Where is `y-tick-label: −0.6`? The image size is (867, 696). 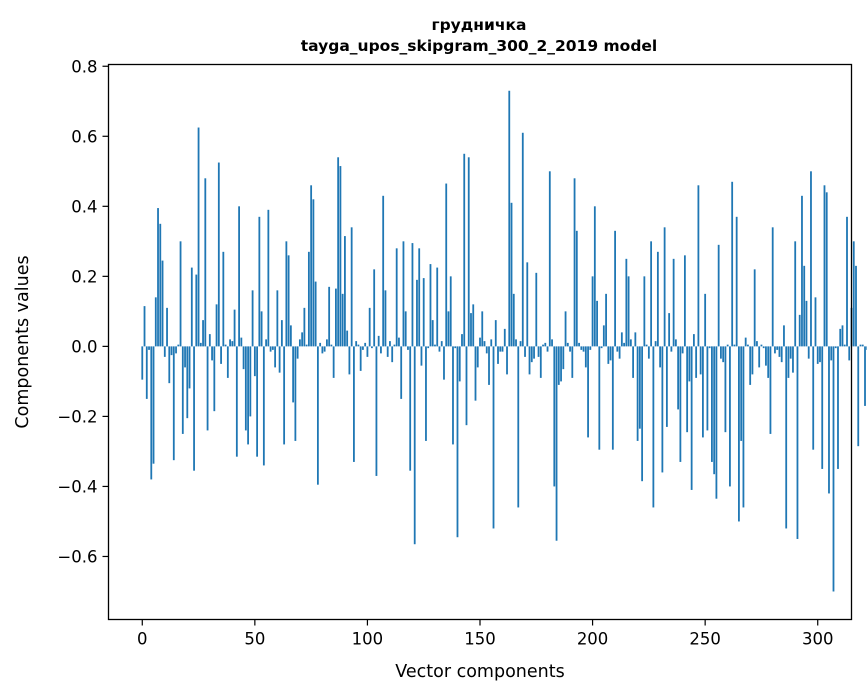
y-tick-label: −0.6 is located at coordinates (77, 556).